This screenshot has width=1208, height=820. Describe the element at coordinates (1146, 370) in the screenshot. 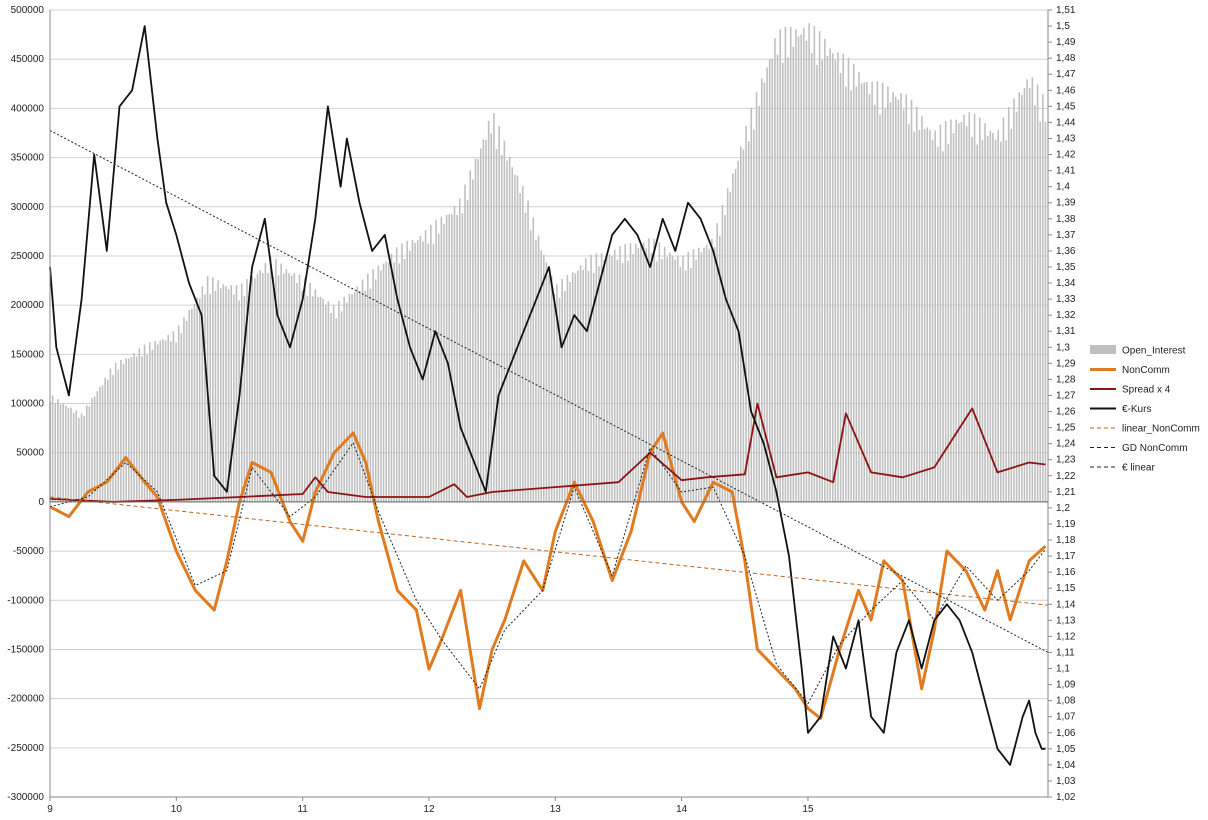

I see `legend-label: NonComm` at that location.